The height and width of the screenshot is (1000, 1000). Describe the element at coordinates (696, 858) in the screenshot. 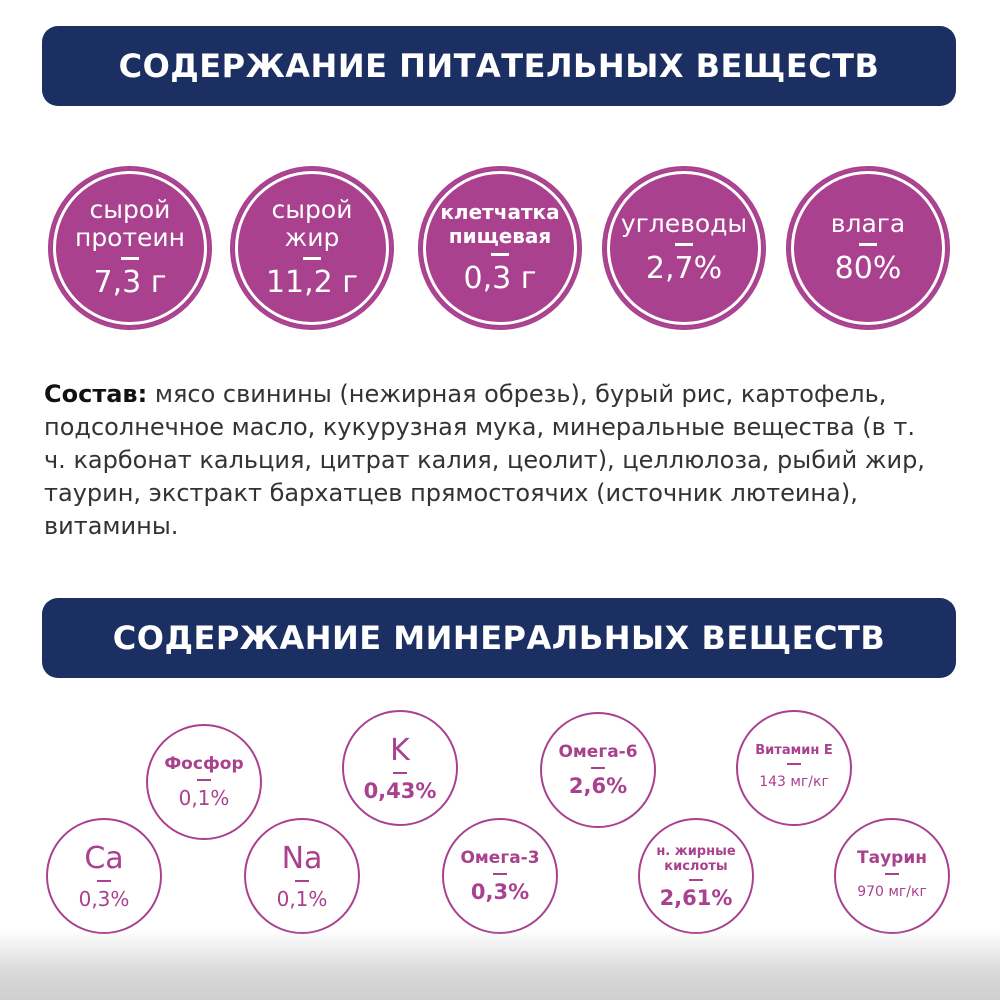

I see `mineral-label: н. жирные кислоты` at that location.